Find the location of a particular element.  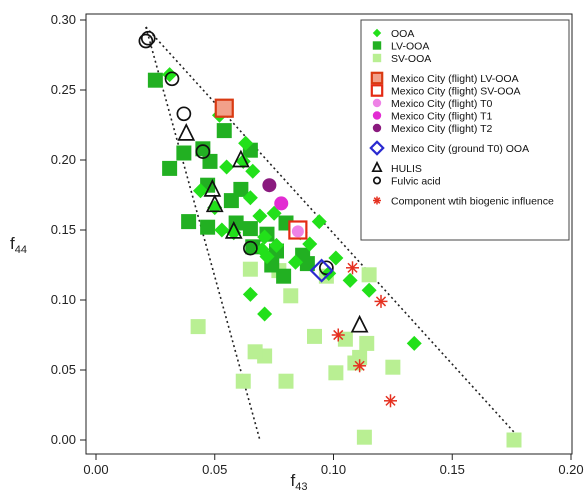

legend-item-component-wtih-biogenic-influence: Component wtih biogenic influence is located at coordinates (463, 202).